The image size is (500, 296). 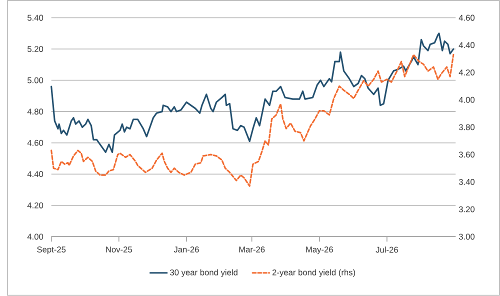 What do you see at coordinates (186, 249) in the screenshot?
I see `x-tick-label: Jan-26` at bounding box center [186, 249].